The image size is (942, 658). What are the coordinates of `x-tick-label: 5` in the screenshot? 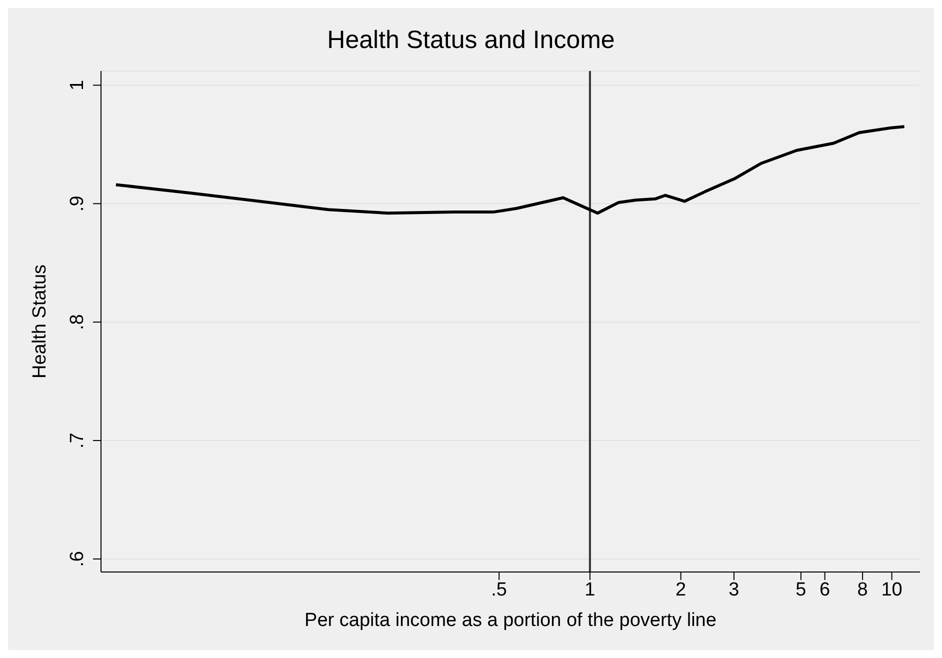 It's located at (801, 589).